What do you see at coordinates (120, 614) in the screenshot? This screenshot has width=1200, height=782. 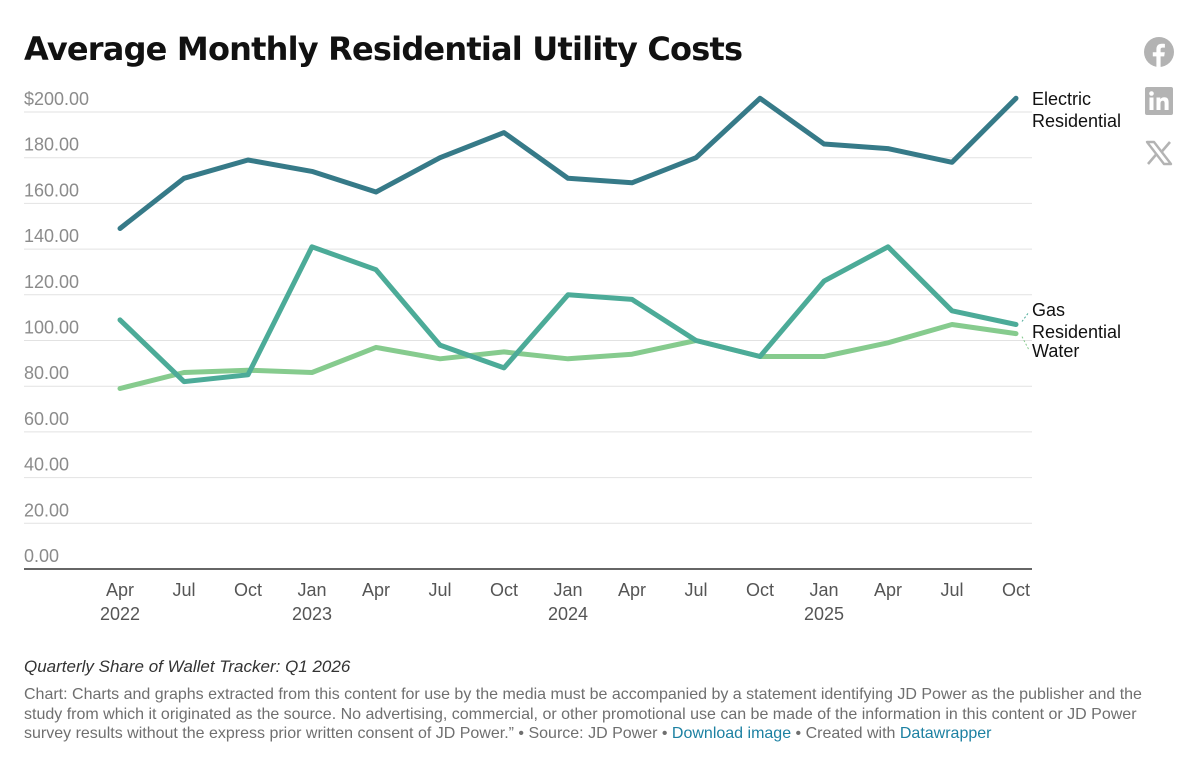 I see `x-tick-year: 2022` at bounding box center [120, 614].